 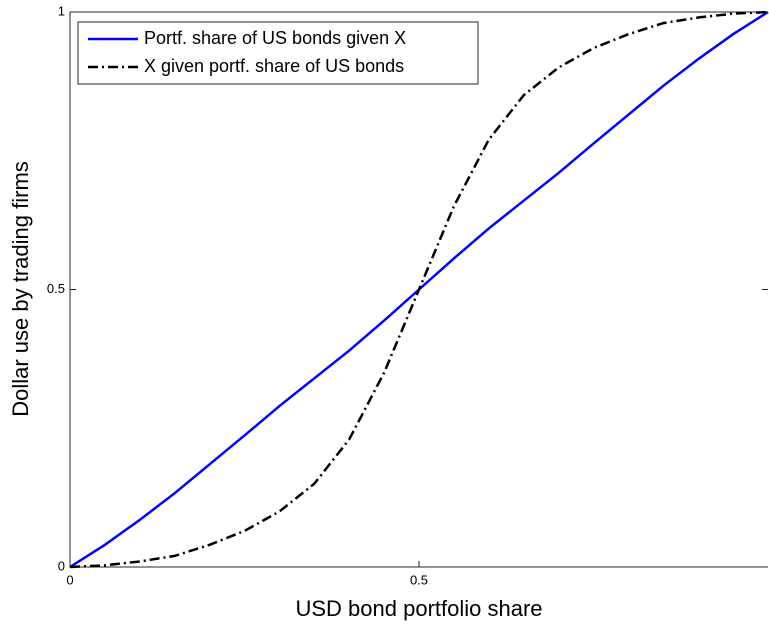 What do you see at coordinates (278, 53) in the screenshot?
I see `legend-box` at bounding box center [278, 53].